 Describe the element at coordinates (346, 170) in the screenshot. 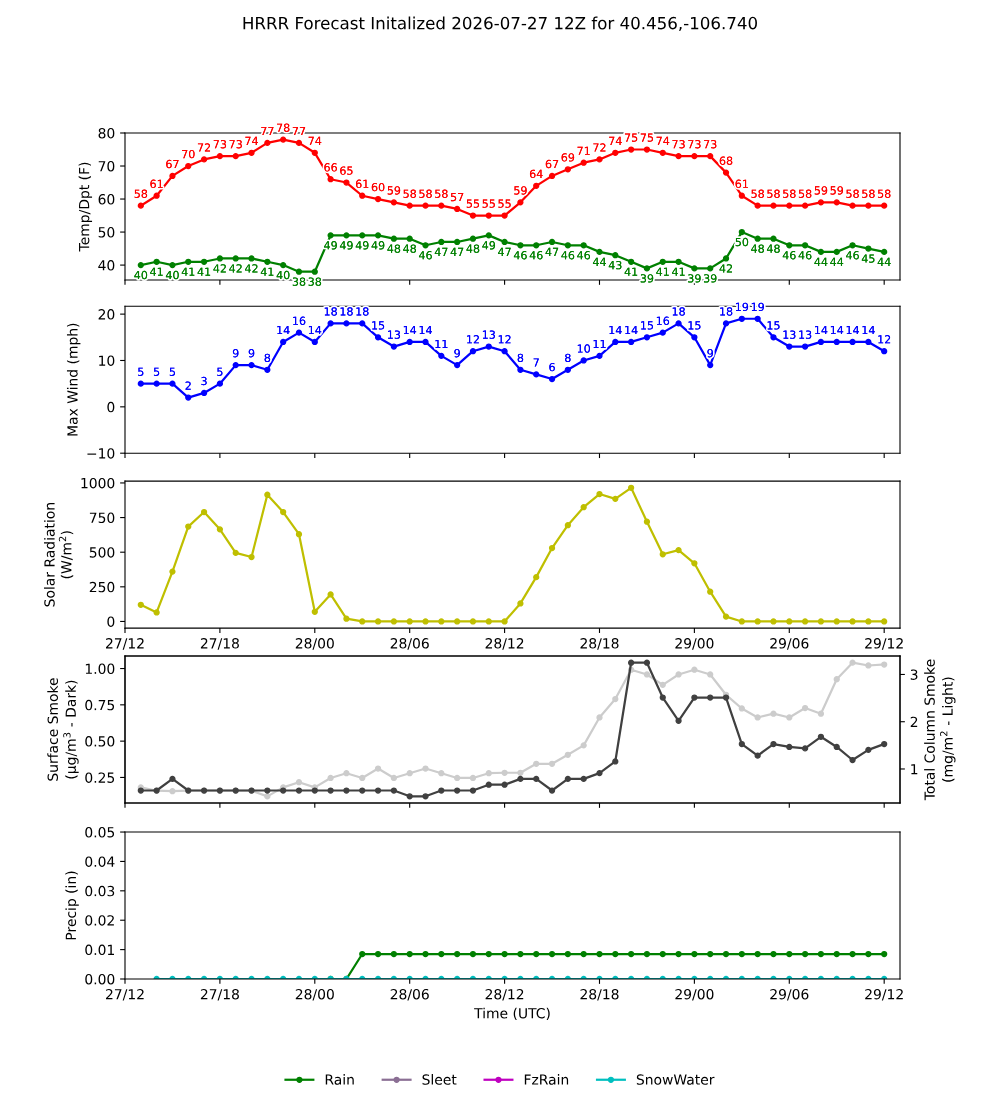

I see `data-label: 65` at that location.